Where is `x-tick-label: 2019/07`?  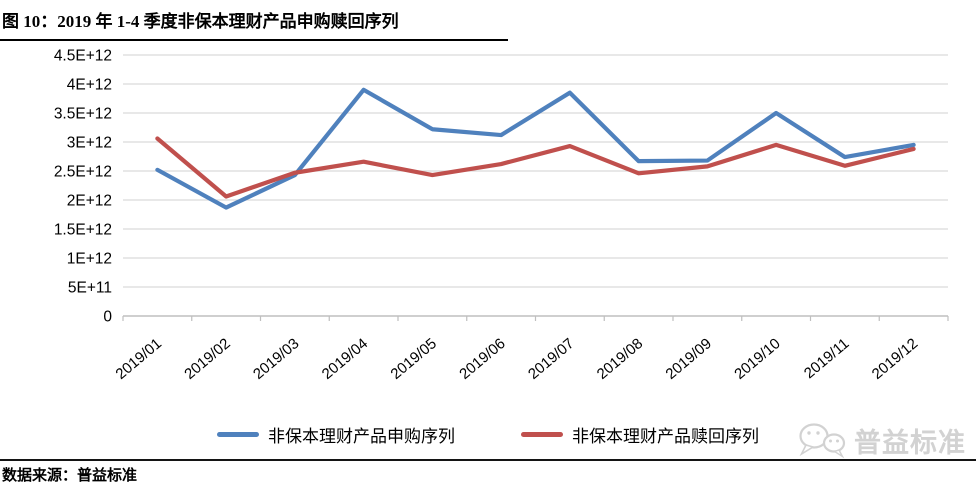 x-tick-label: 2019/07 is located at coordinates (551, 359).